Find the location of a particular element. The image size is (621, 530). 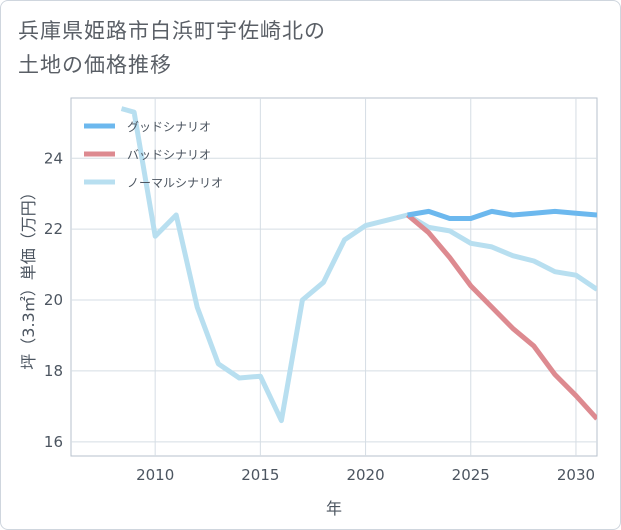

chart-title: 兵庫県姫路市白浜町宇佐崎北の 土地の価格推移 is located at coordinates (172, 48).